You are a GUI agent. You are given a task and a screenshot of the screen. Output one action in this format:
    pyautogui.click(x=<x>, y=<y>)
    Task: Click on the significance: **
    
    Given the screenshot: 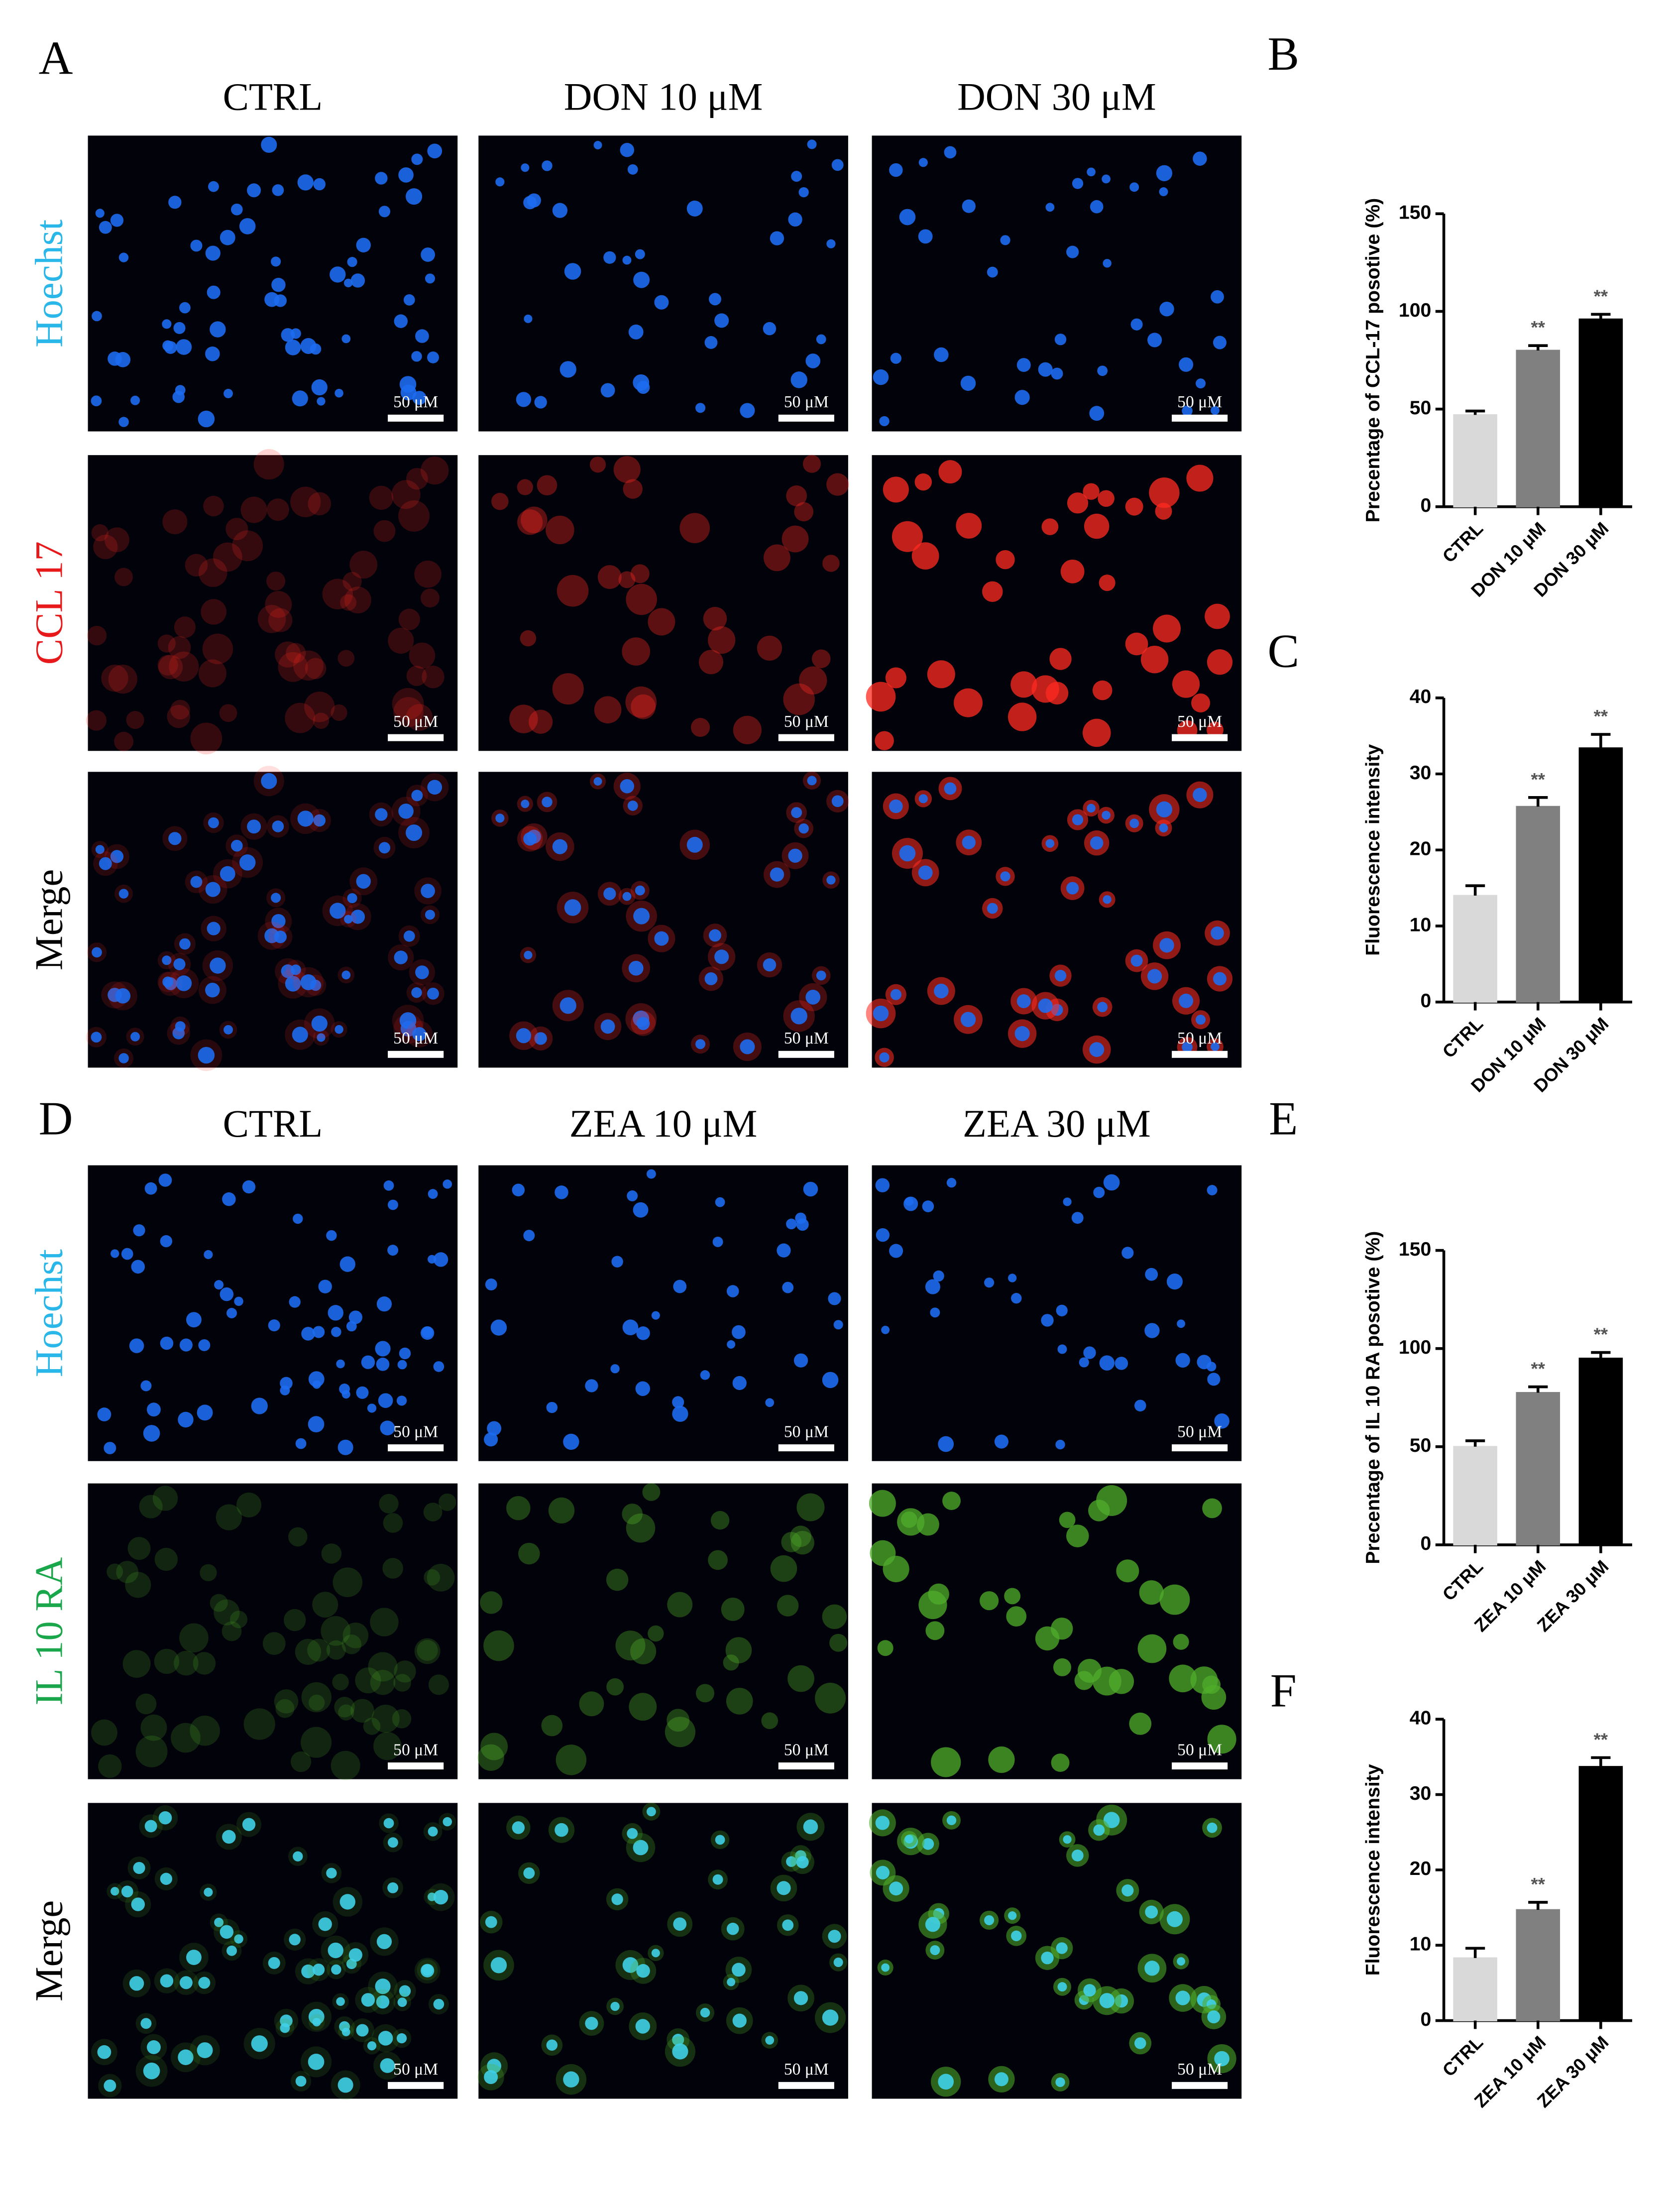 What is the action you would take?
    pyautogui.click(x=1601, y=296)
    